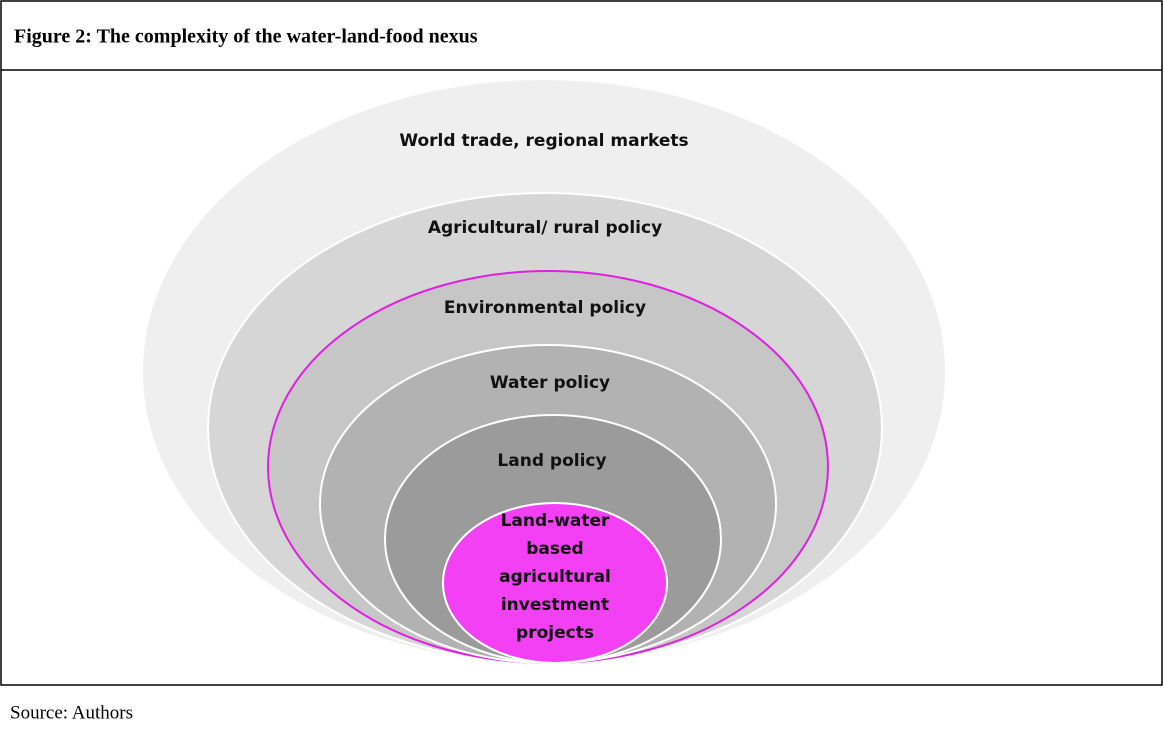 The image size is (1164, 736). I want to click on core-label-line: Land-water, so click(555, 521).